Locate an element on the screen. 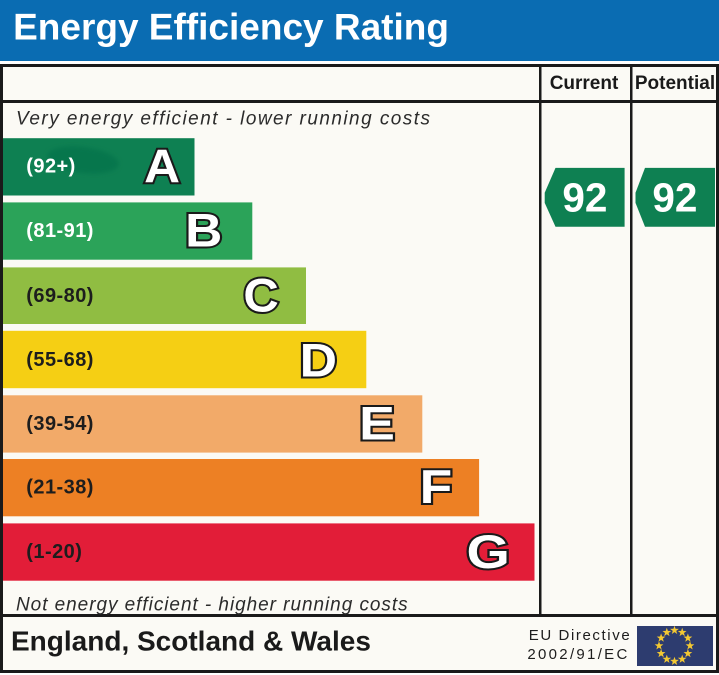 The height and width of the screenshot is (675, 719). svg-text: England, Scotland & Wales is located at coordinates (191, 641).